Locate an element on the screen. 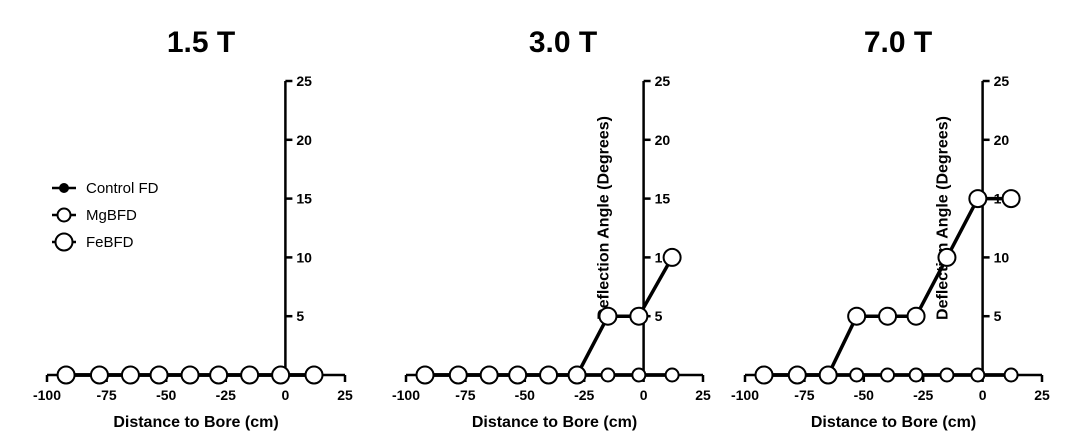 The height and width of the screenshot is (437, 1080). chart-title: 1.5 T is located at coordinates (201, 42).